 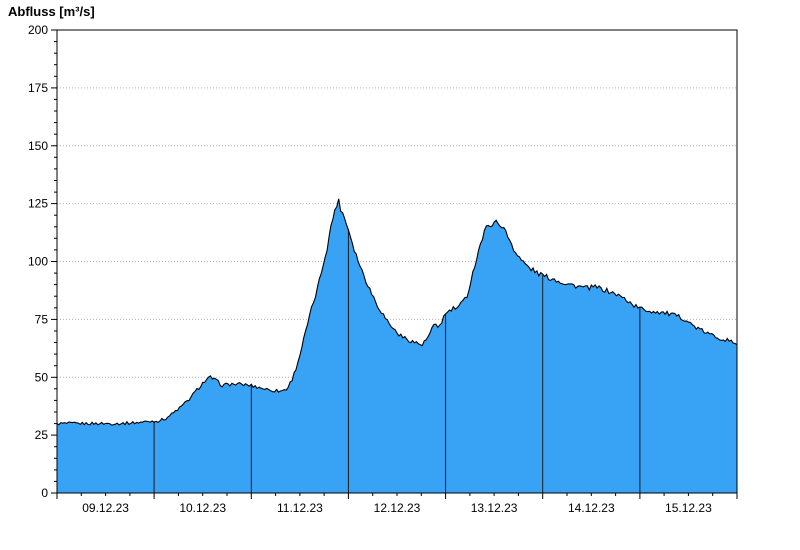 What do you see at coordinates (42, 377) in the screenshot?
I see `y-tick-label: 50` at bounding box center [42, 377].